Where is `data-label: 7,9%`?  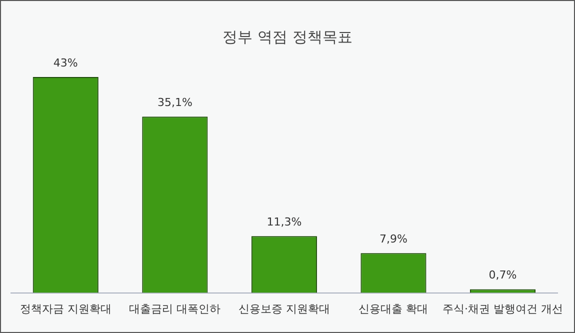 data-label: 7,9% is located at coordinates (394, 239).